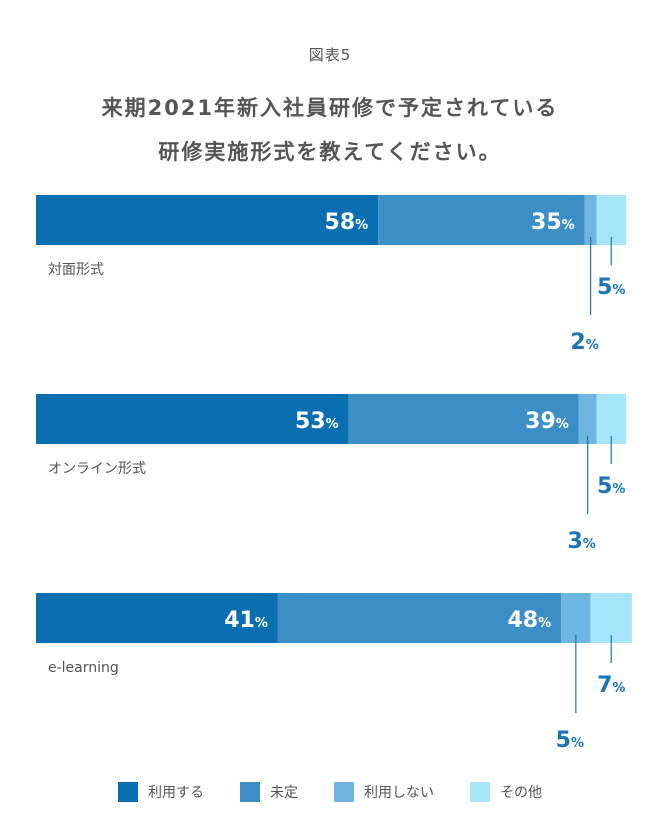 The height and width of the screenshot is (840, 660). What do you see at coordinates (83, 668) in the screenshot?
I see `category-label-2: e-learning` at bounding box center [83, 668].